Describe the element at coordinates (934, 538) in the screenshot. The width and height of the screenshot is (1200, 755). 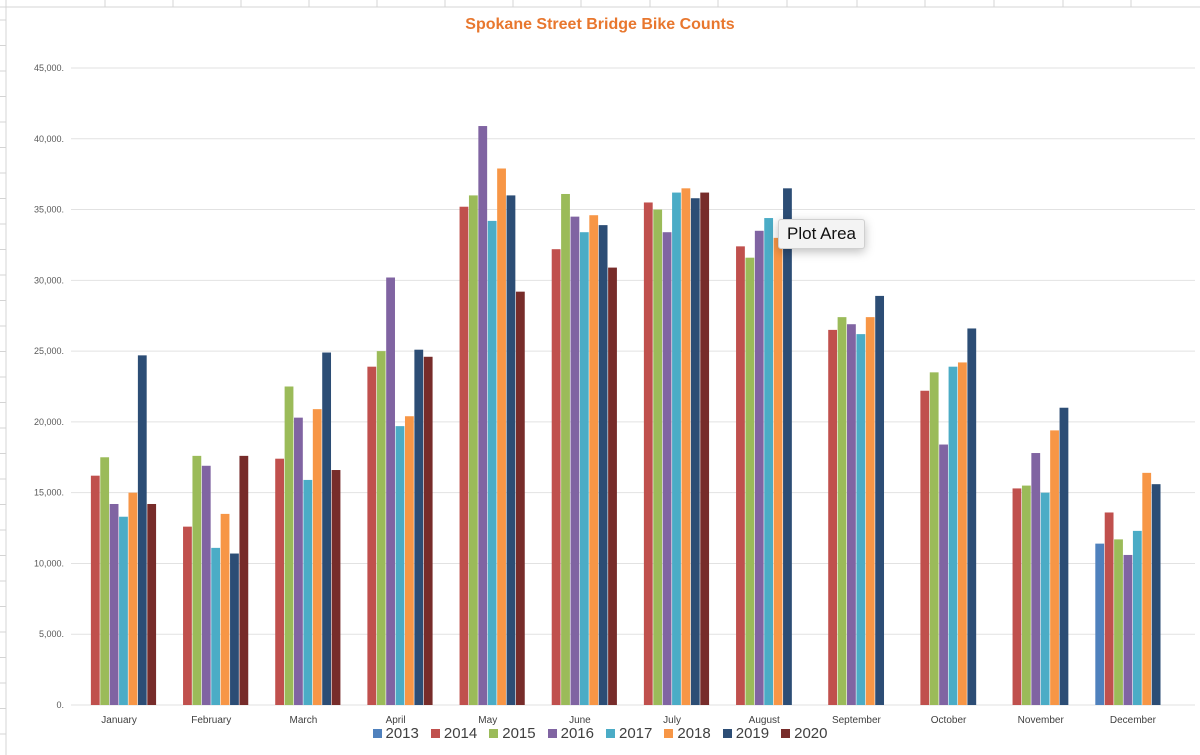
I see `bar-2015-october` at that location.